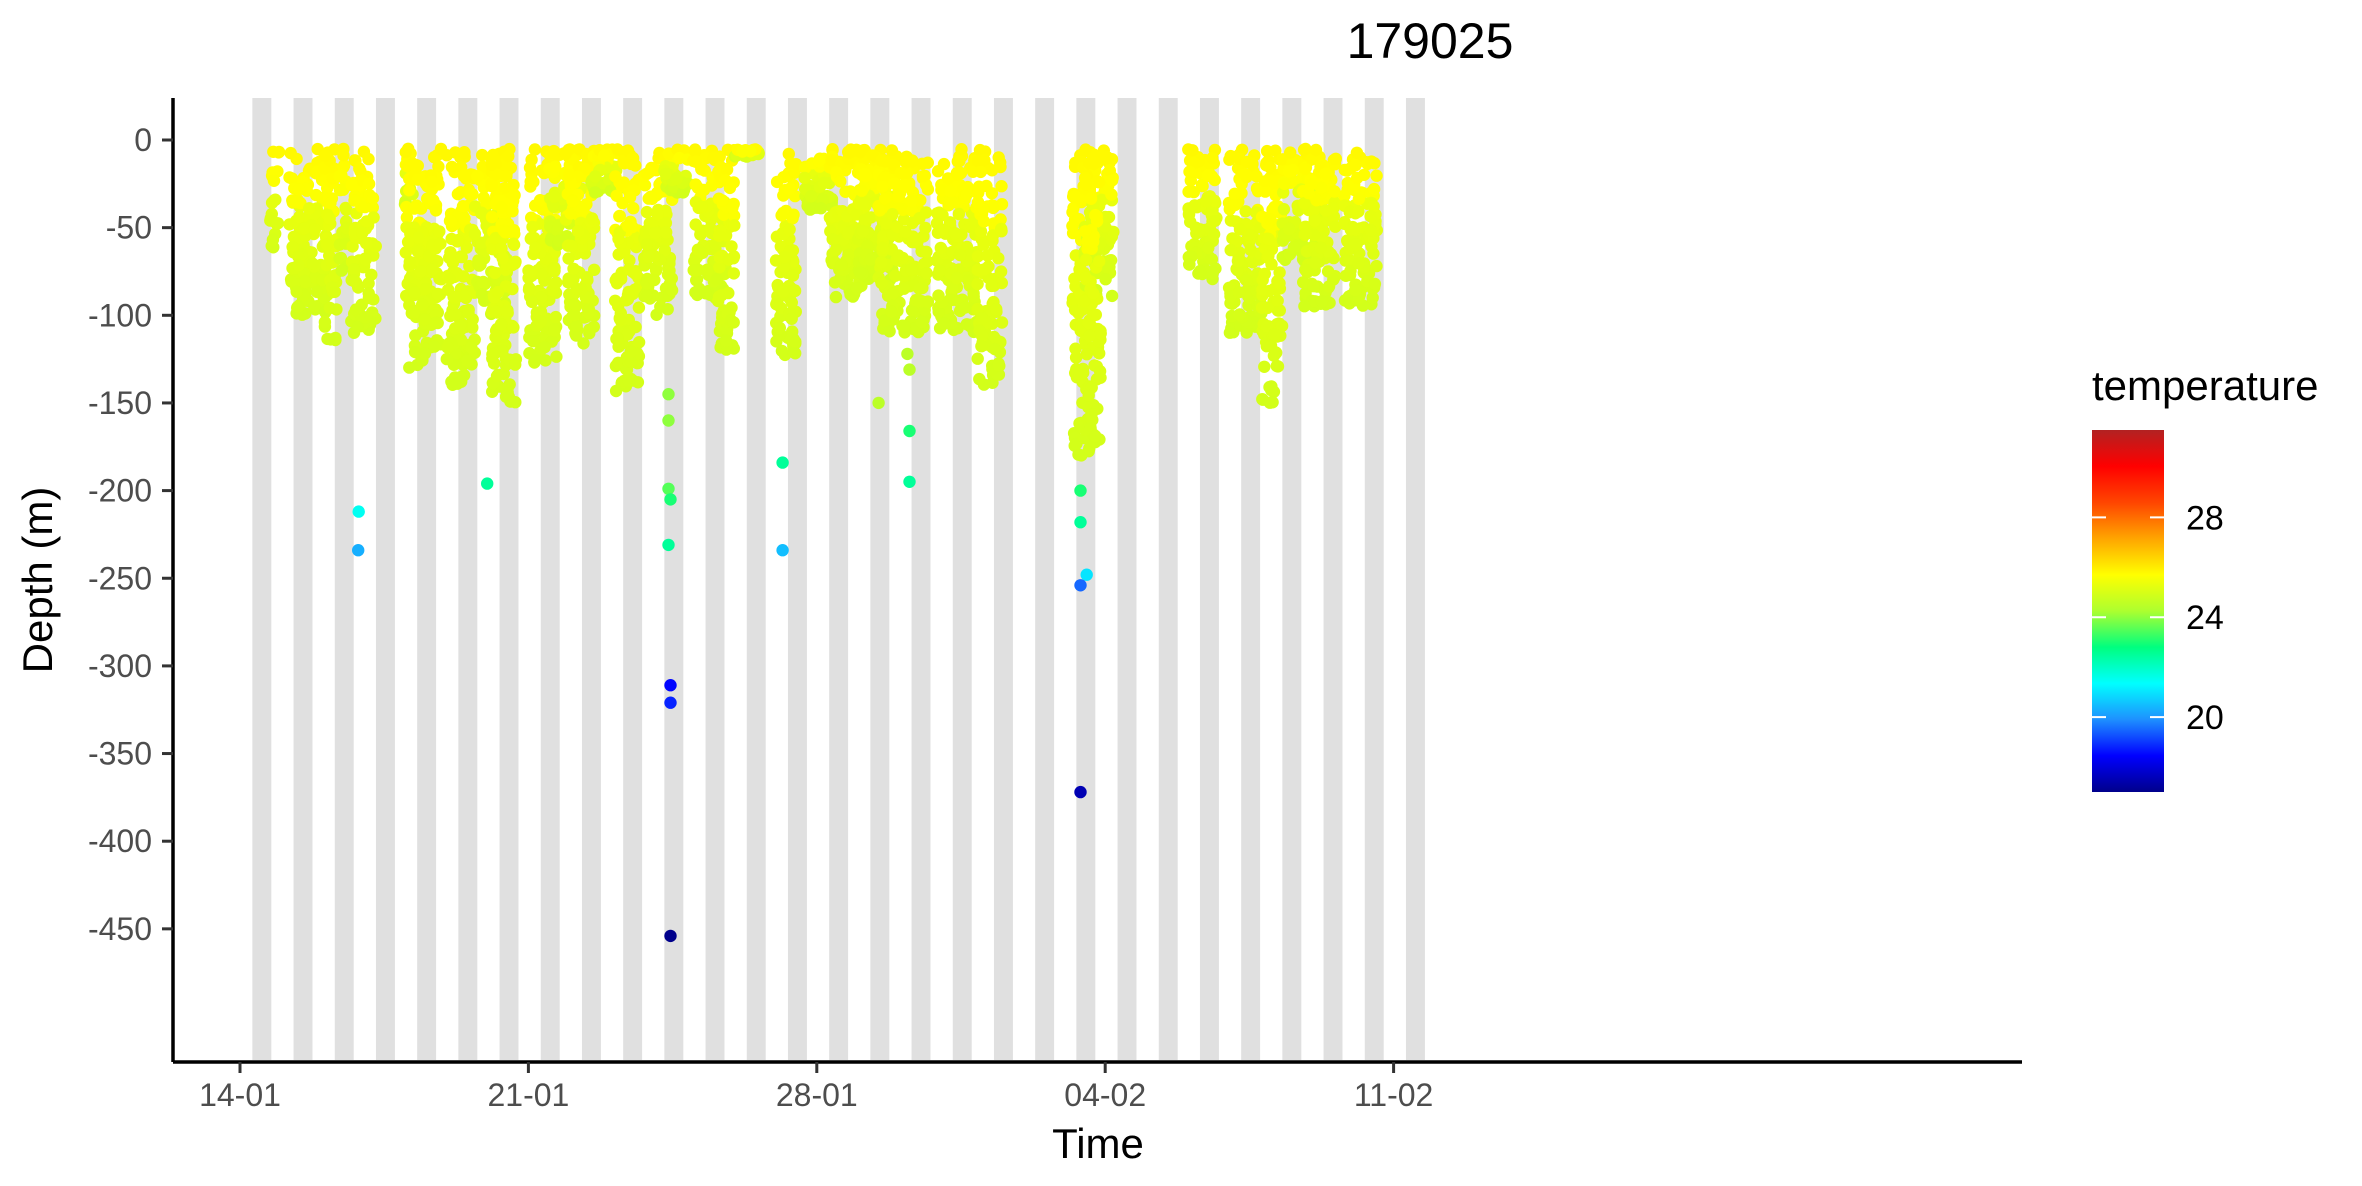 The height and width of the screenshot is (1186, 2362). Describe the element at coordinates (817, 1095) in the screenshot. I see `x-tick-label: 28-01` at that location.